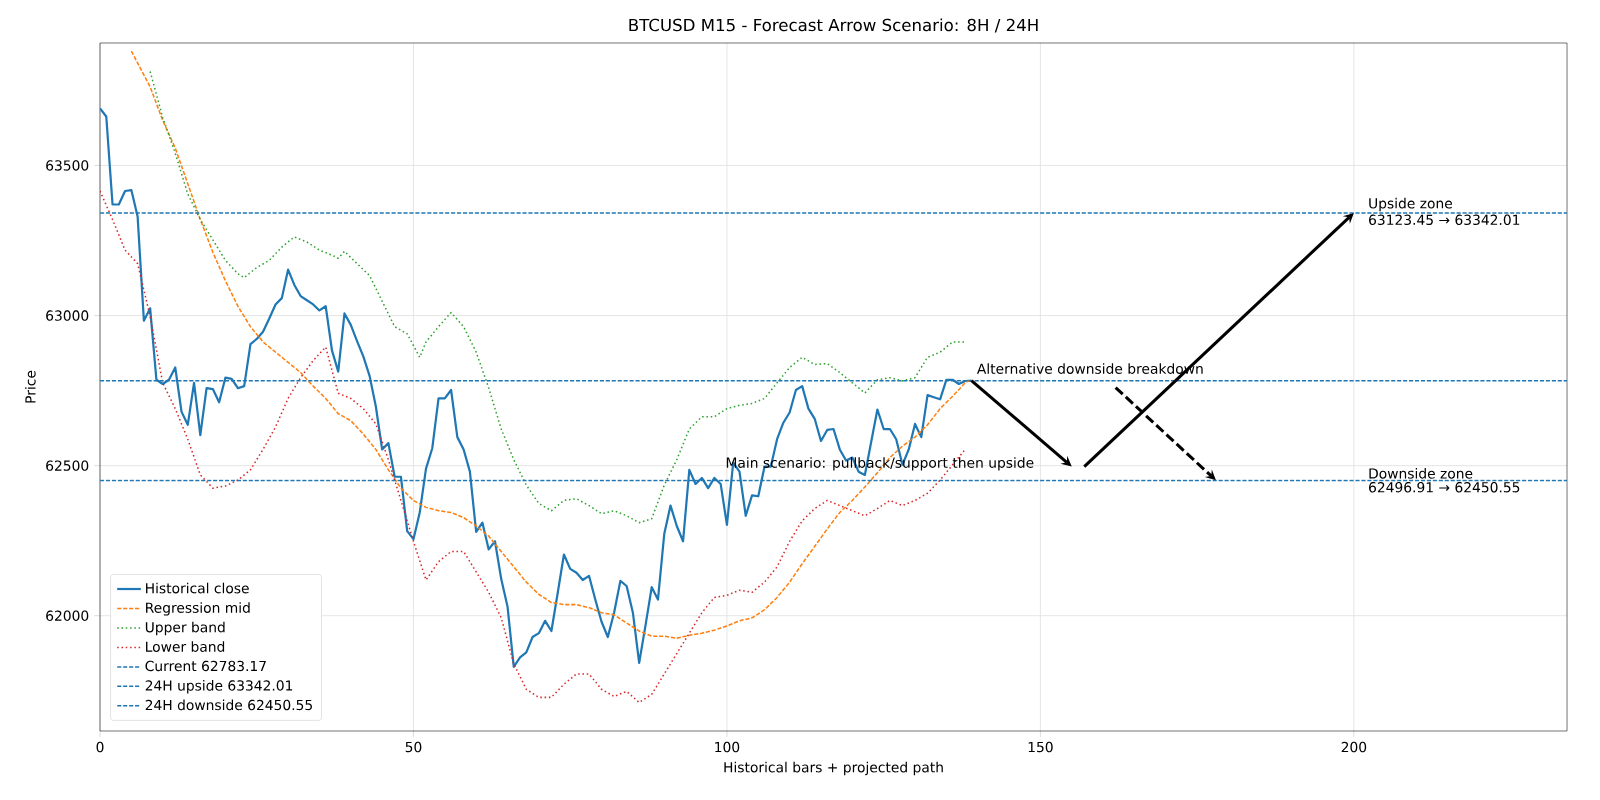 The height and width of the screenshot is (800, 1600). What do you see at coordinates (1040, 747) in the screenshot?
I see `x-tick-label: 150` at bounding box center [1040, 747].